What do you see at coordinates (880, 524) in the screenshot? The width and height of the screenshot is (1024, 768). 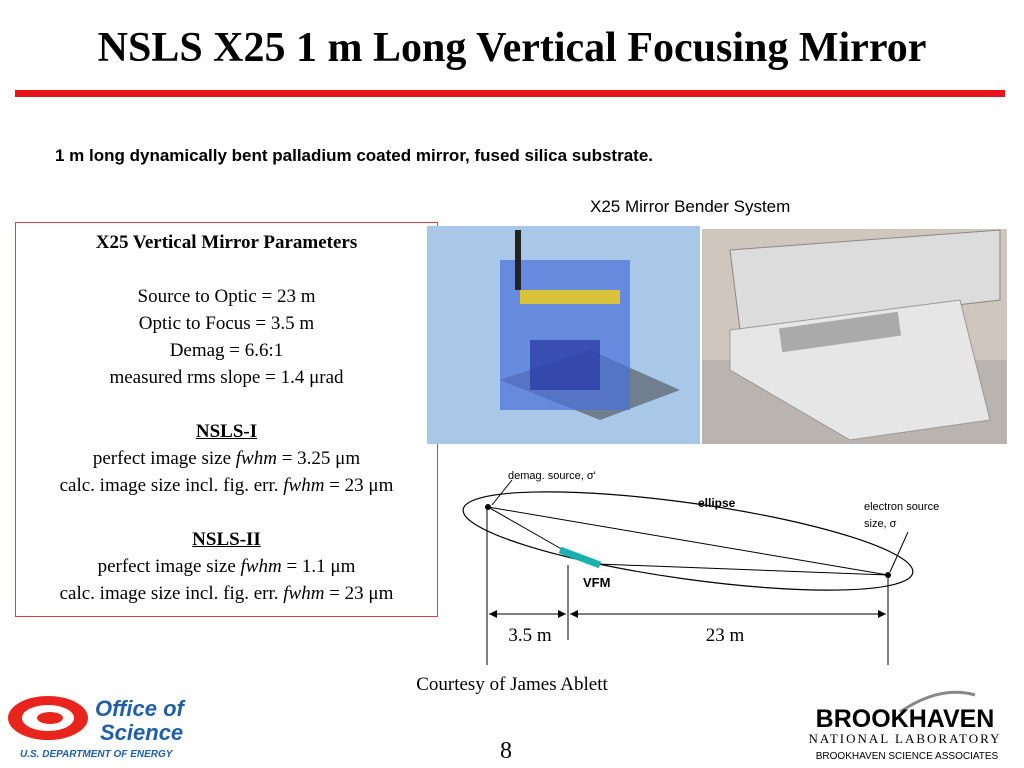 I see `diagram-label: size, σ` at bounding box center [880, 524].